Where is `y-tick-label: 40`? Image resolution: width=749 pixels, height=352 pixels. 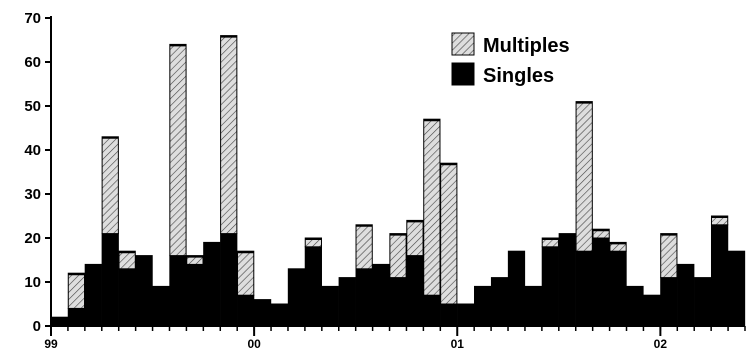 y-tick-label: 40 is located at coordinates (32, 150).